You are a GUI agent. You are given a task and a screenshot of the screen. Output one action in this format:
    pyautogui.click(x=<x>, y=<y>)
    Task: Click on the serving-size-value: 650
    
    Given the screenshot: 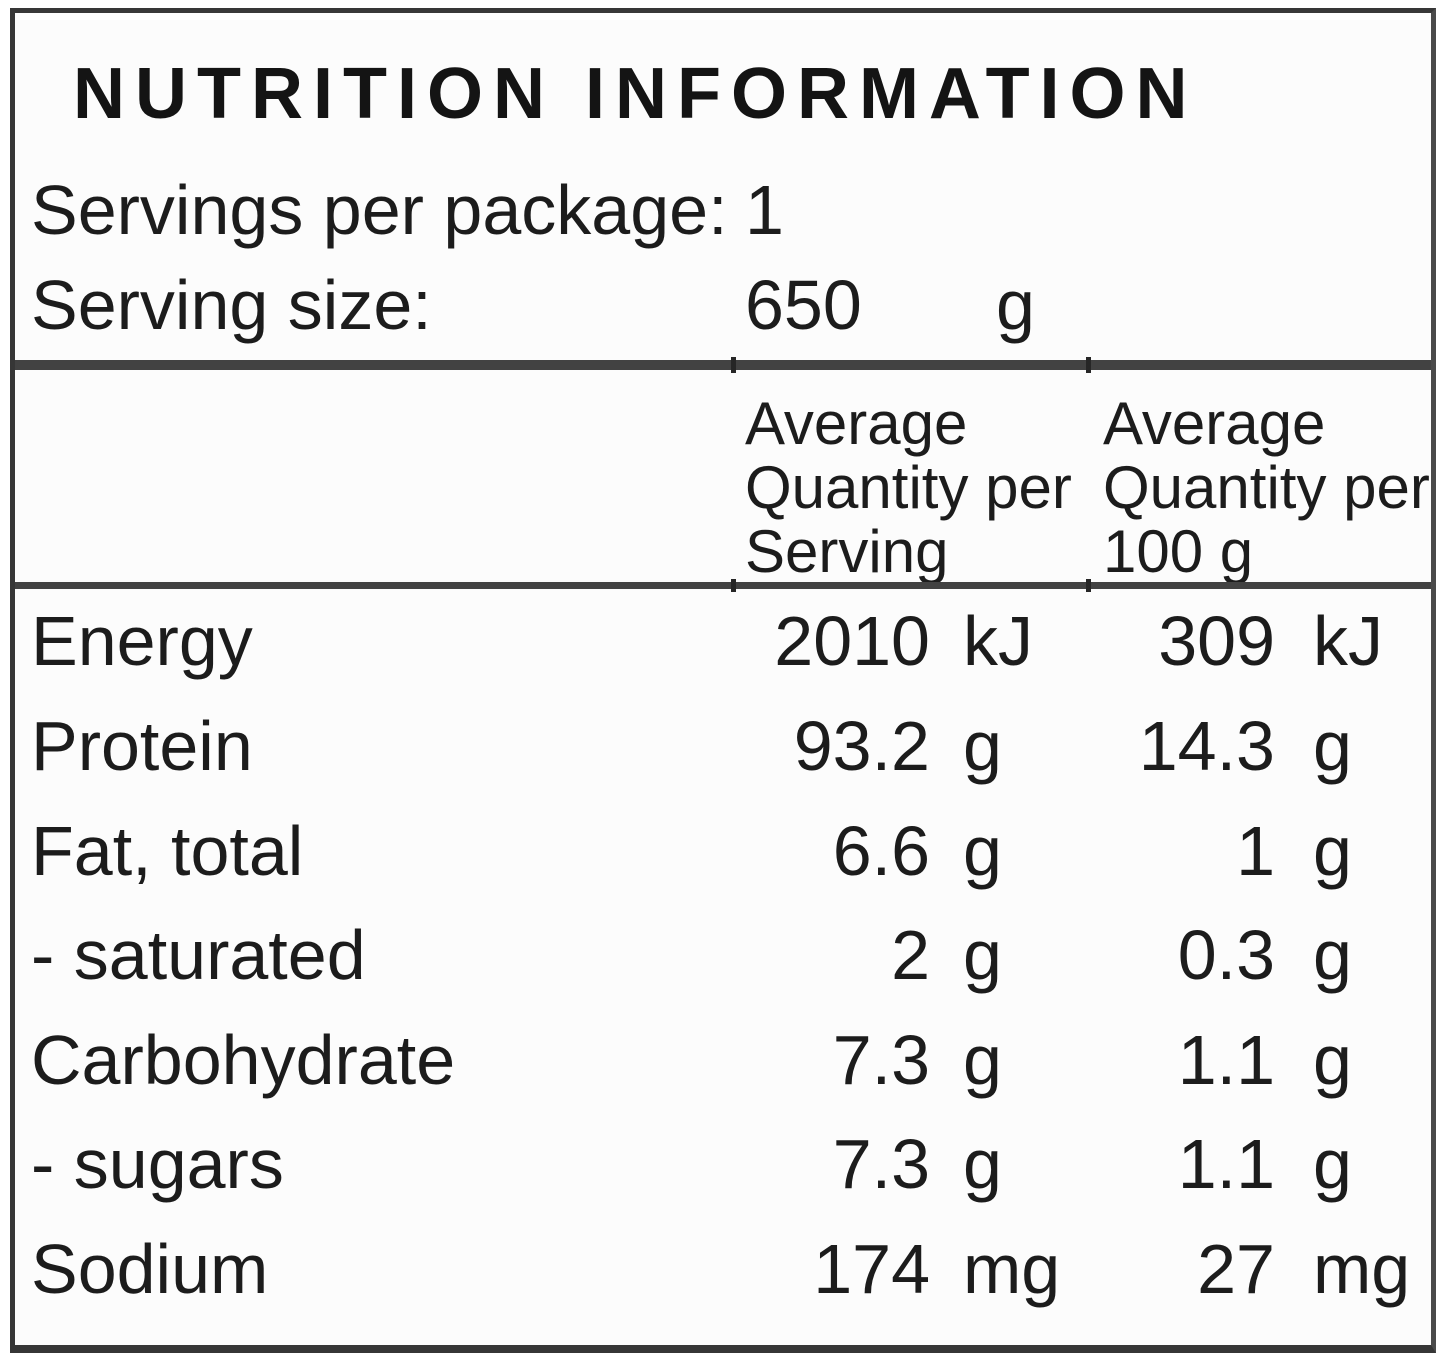 What is the action you would take?
    pyautogui.click(x=803, y=304)
    